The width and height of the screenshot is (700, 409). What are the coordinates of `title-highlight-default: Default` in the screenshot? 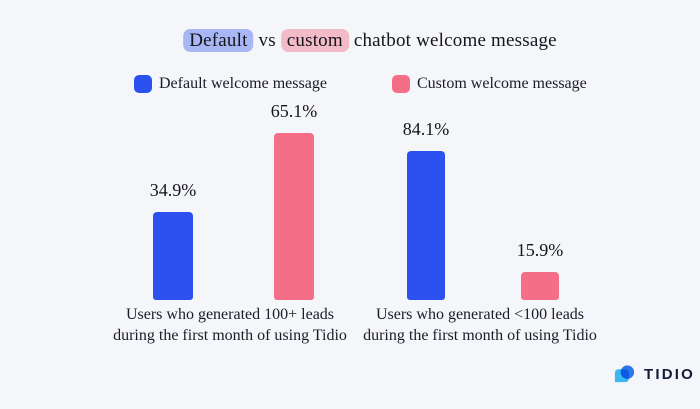 It's located at (218, 40).